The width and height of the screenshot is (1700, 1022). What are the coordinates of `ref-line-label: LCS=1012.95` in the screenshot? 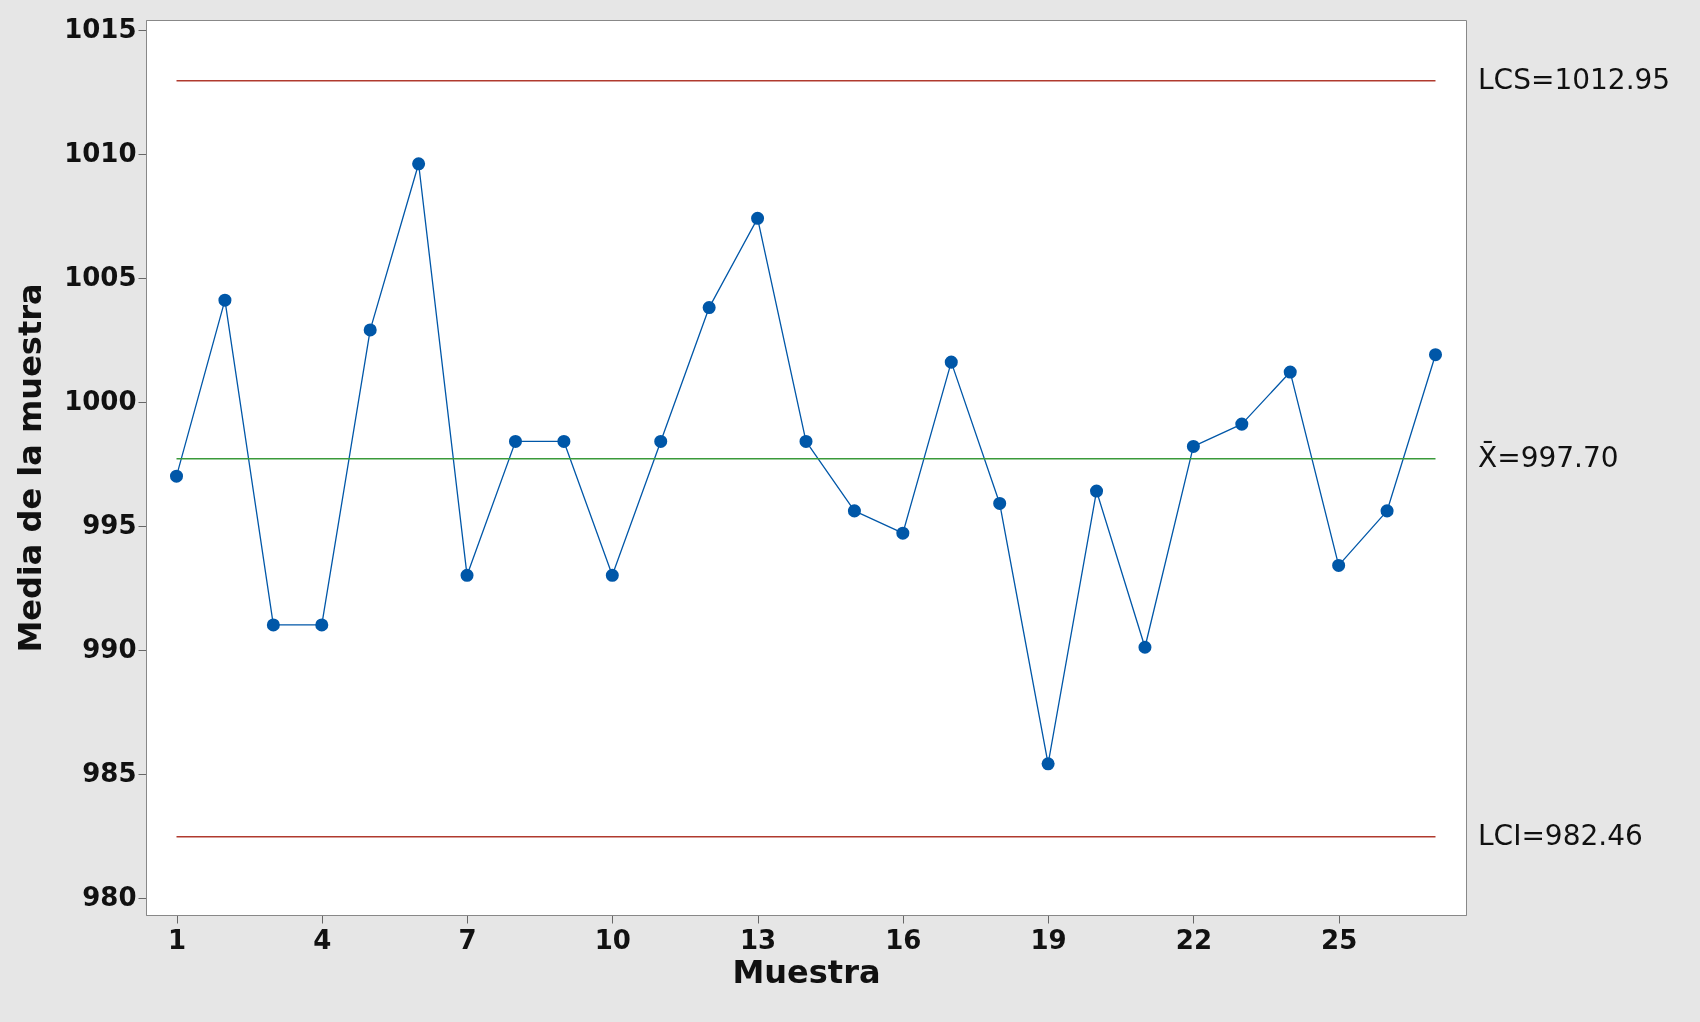 It's located at (1574, 79).